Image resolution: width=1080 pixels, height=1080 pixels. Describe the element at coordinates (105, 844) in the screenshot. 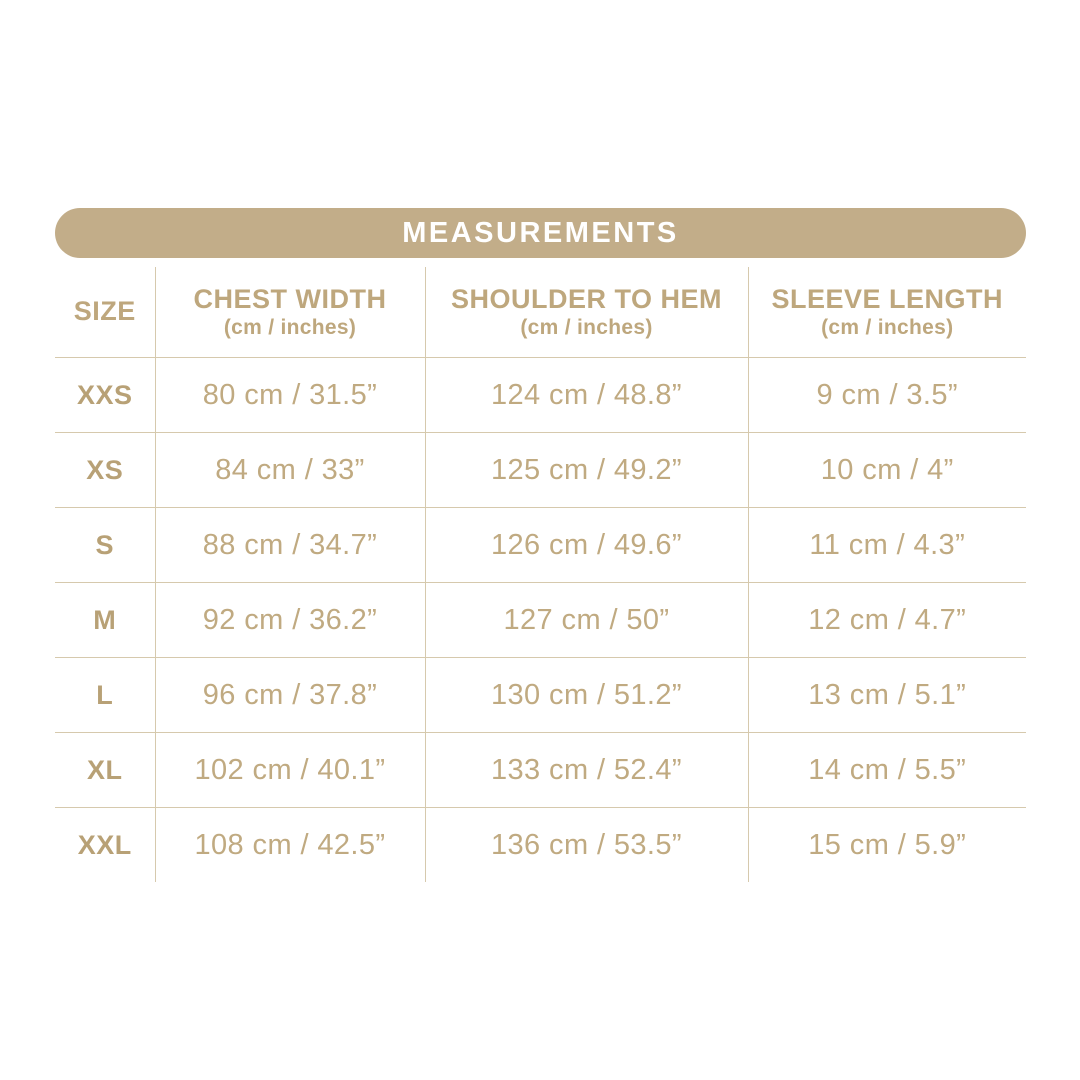

I see `size-label: XXL` at that location.